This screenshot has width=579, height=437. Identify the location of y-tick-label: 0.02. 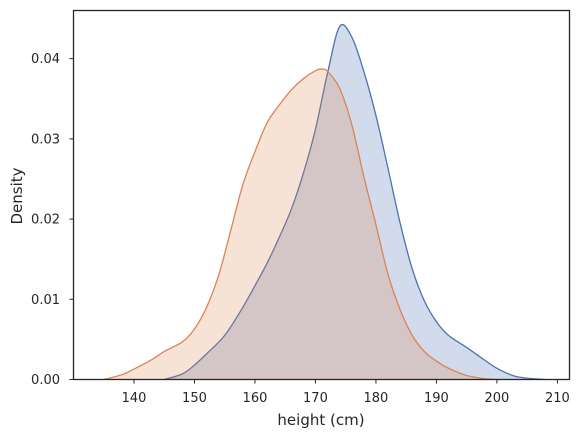
(45, 220).